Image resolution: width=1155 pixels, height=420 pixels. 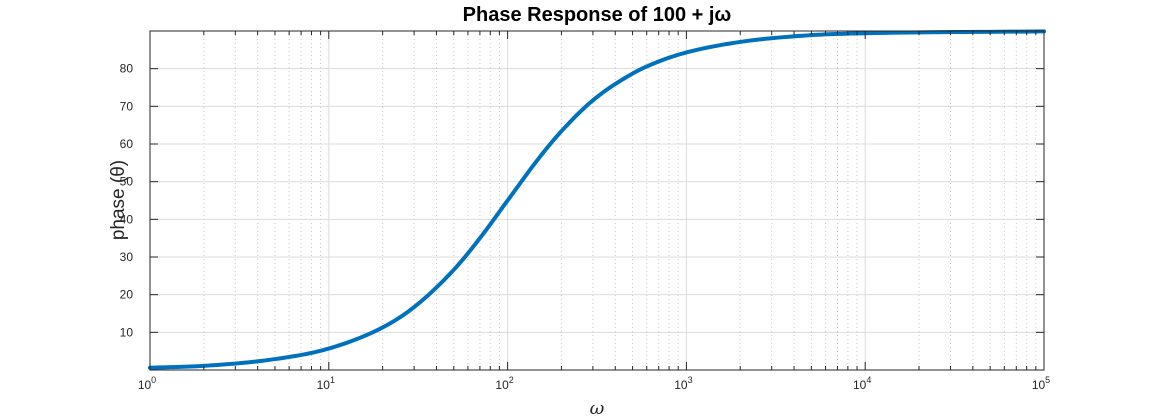 I want to click on y-tick-labels: 10 20 30 40 50 60 70 80, so click(x=127, y=201).